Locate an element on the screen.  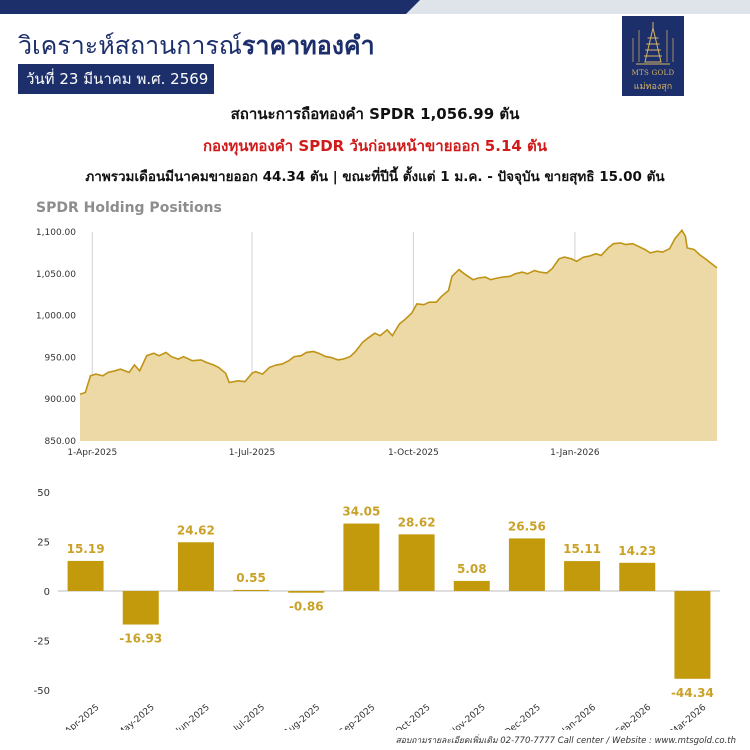
page-title-light: วิเคราะห์สถานการณ์ is located at coordinates (130, 45).